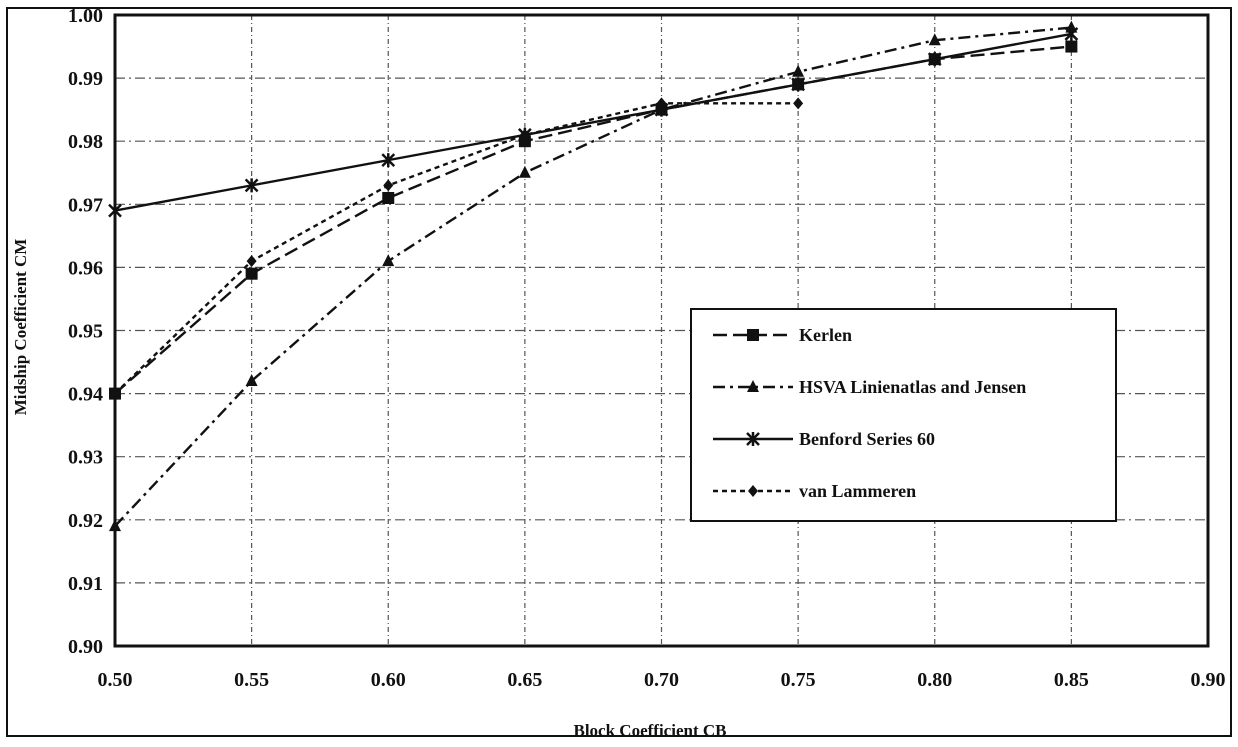 The height and width of the screenshot is (747, 1238). I want to click on y-tick-label: 0.90, so click(85, 647).